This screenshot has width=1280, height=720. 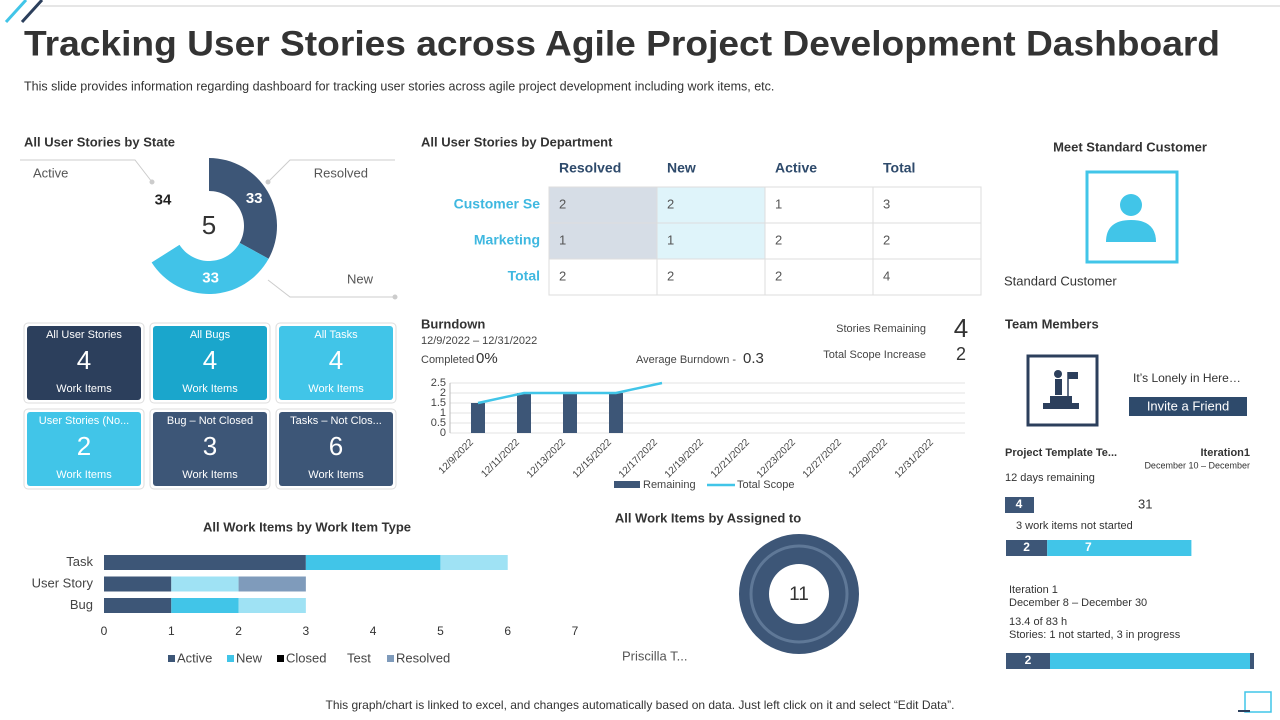 What do you see at coordinates (438, 403) in the screenshot?
I see `y-tick-label: 1.5` at bounding box center [438, 403].